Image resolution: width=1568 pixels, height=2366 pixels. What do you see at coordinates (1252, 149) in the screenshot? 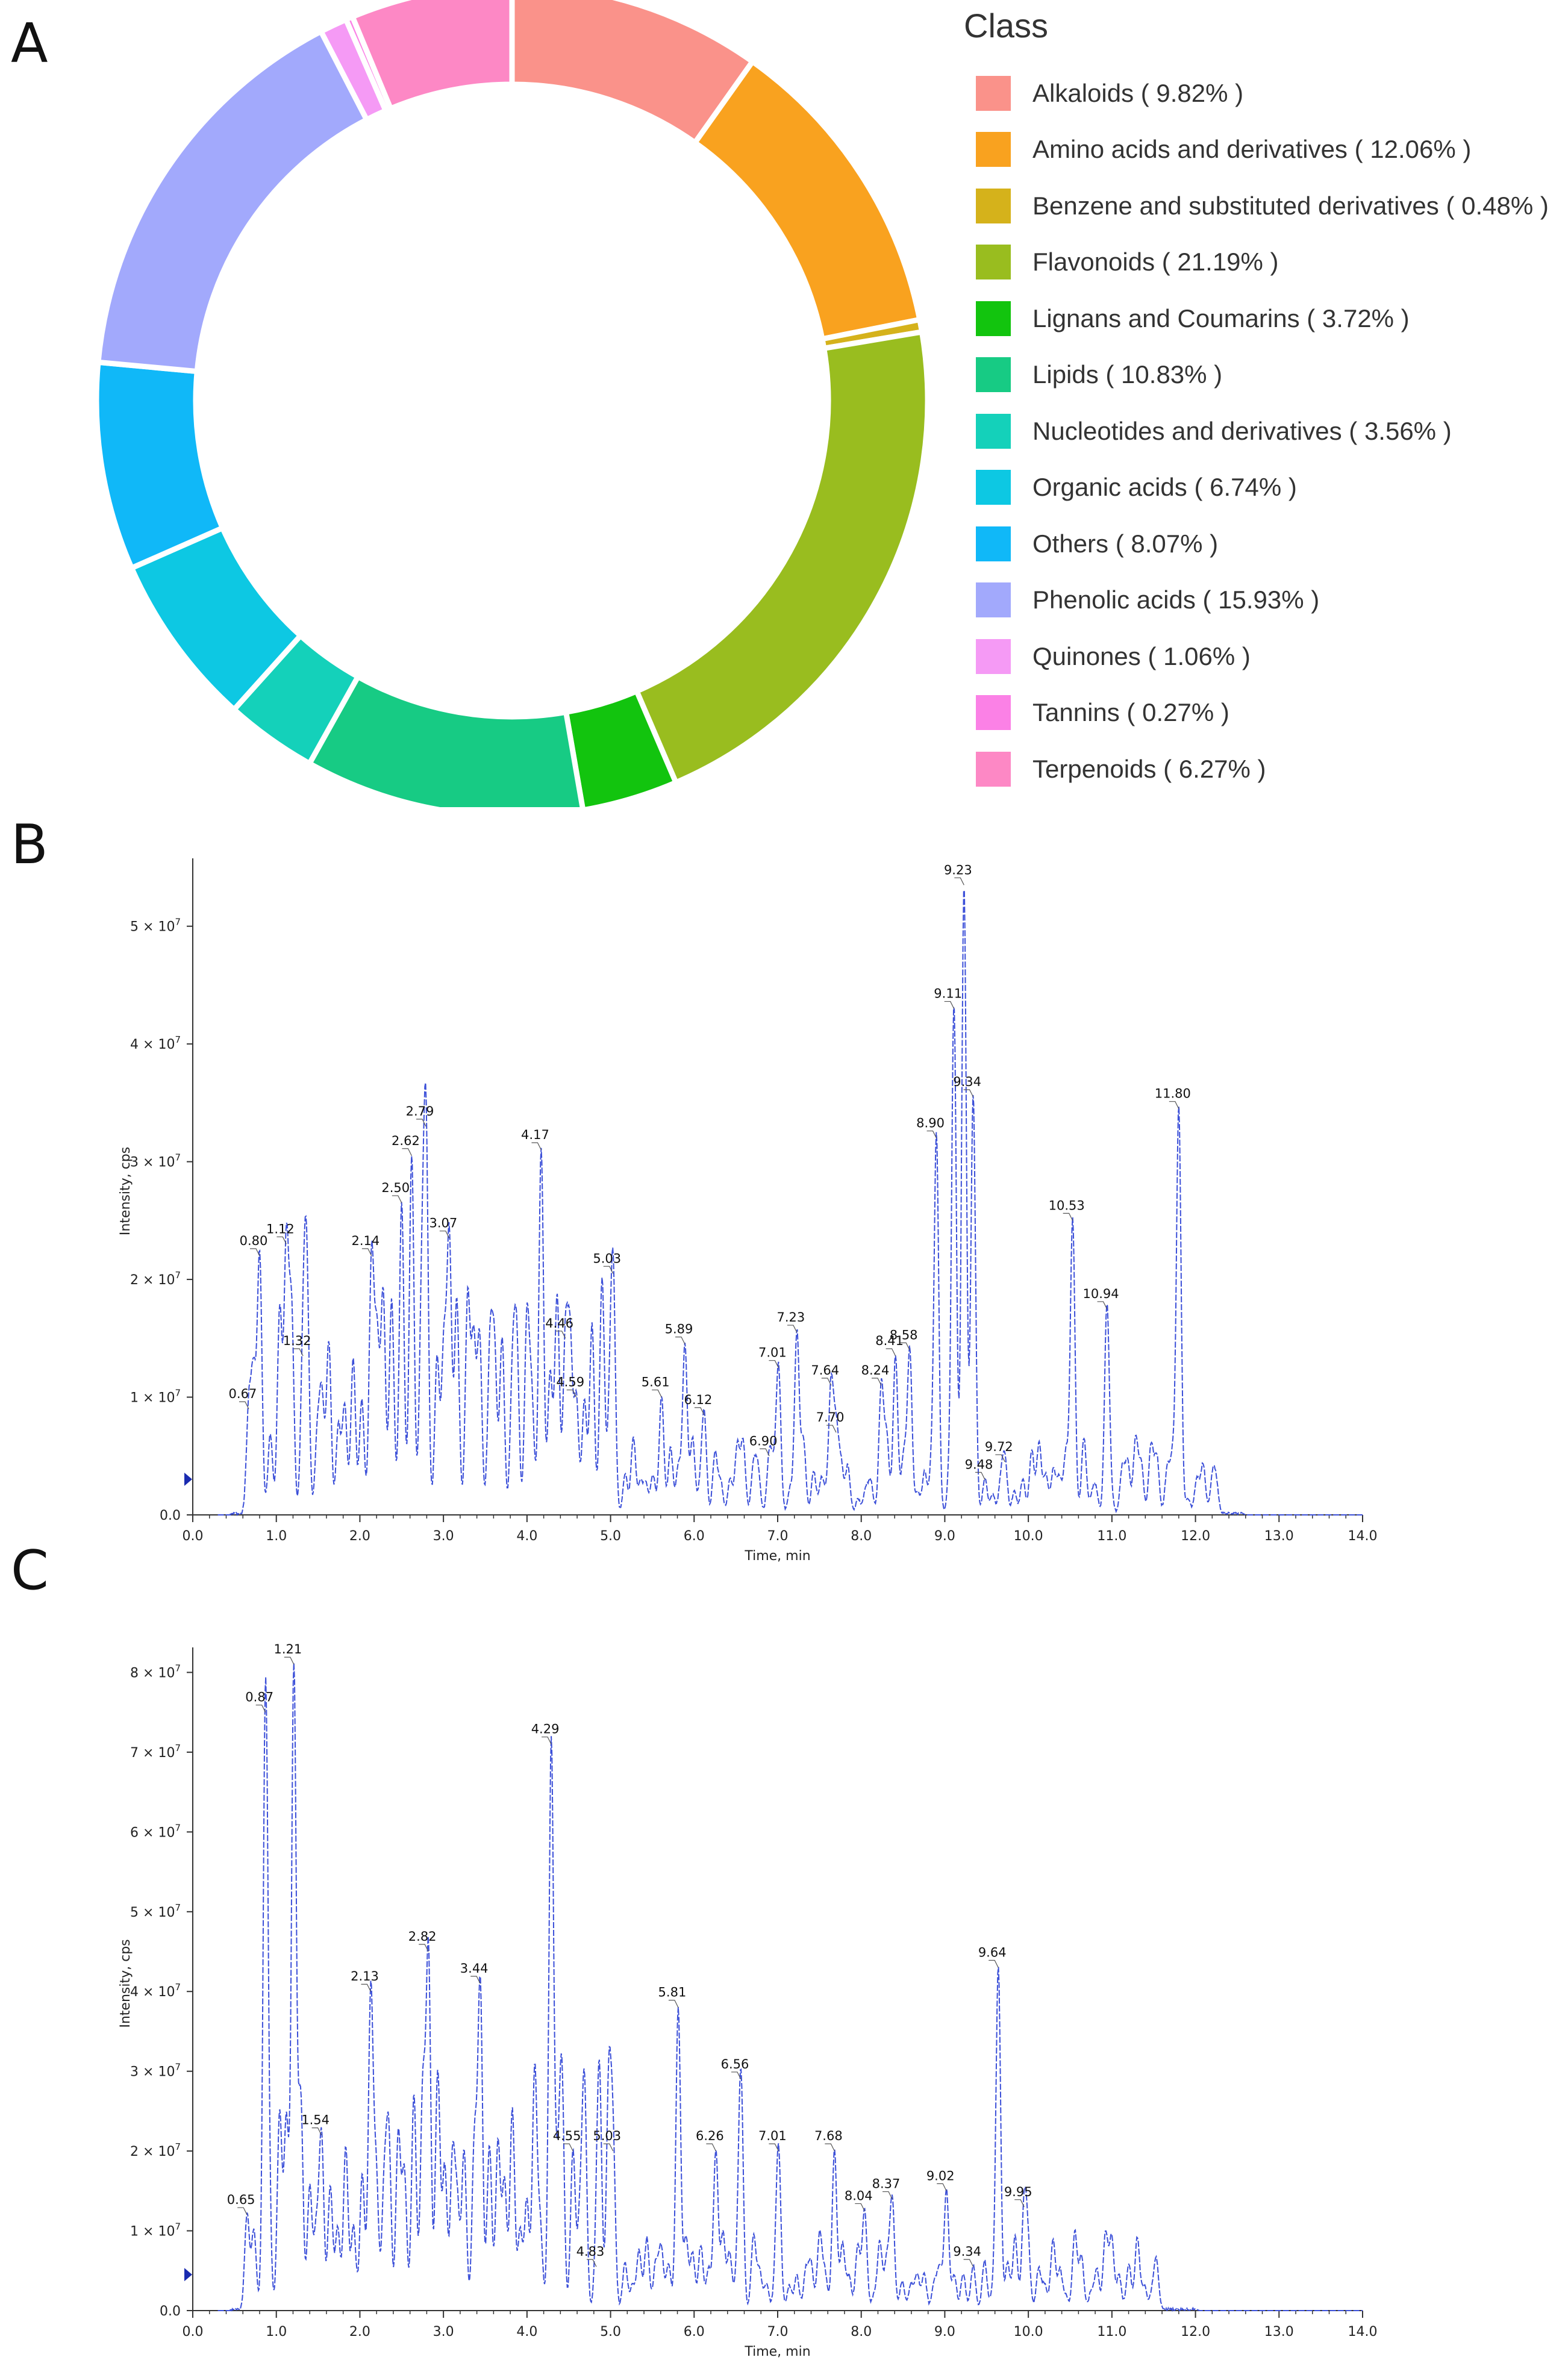
I see `legend-label: Amino acids and derivatives ( 12.06% )` at bounding box center [1252, 149].